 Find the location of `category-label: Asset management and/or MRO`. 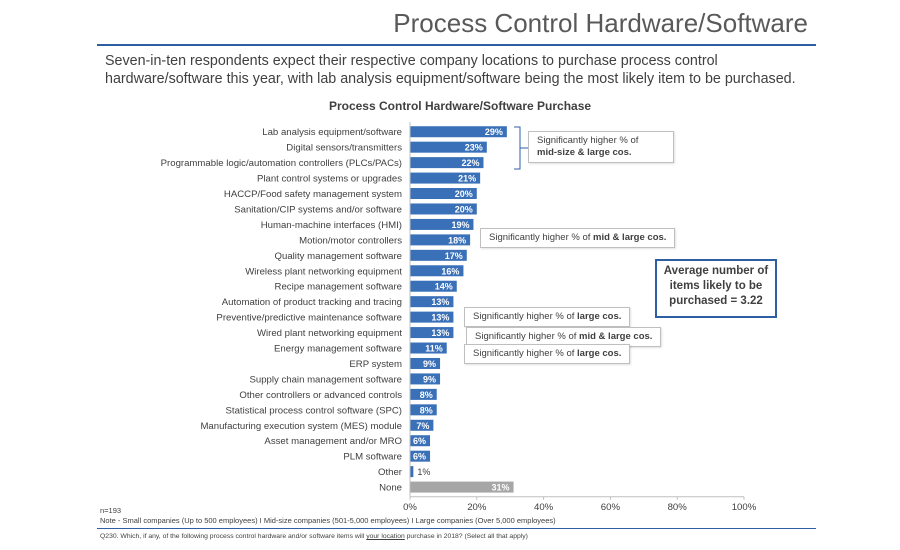

category-label: Asset management and/or MRO is located at coordinates (333, 441).